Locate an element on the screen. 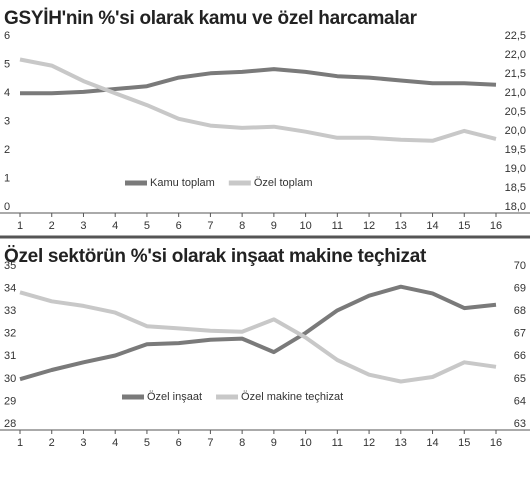  y-tick-label: 2 is located at coordinates (7, 150).